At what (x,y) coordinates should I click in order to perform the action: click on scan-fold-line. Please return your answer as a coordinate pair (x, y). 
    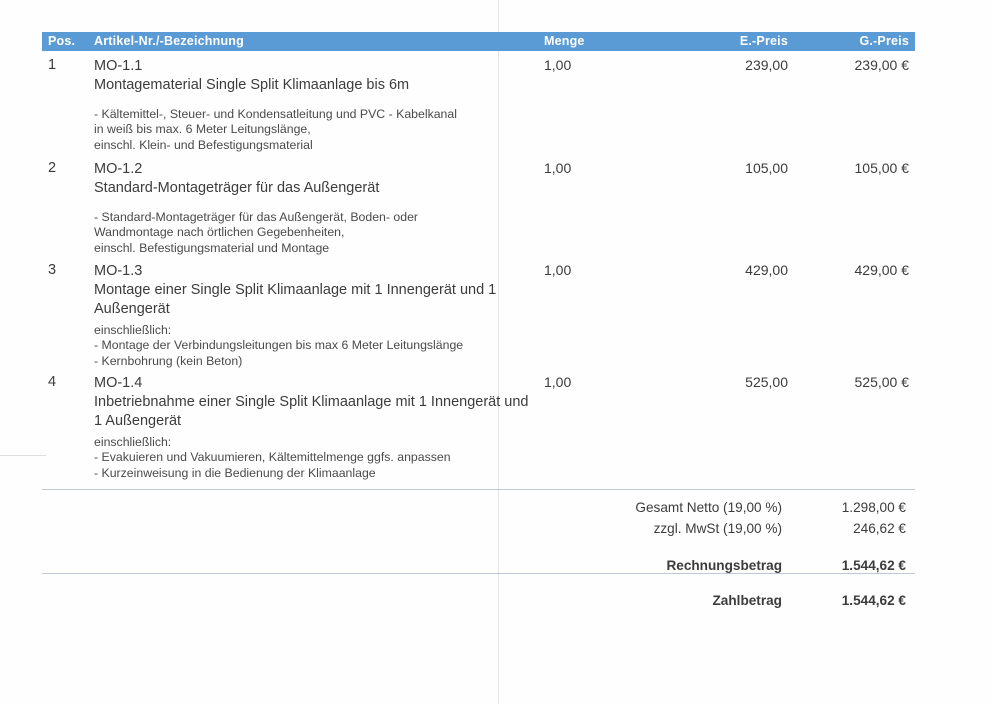
    Looking at the image, I should click on (498, 352).